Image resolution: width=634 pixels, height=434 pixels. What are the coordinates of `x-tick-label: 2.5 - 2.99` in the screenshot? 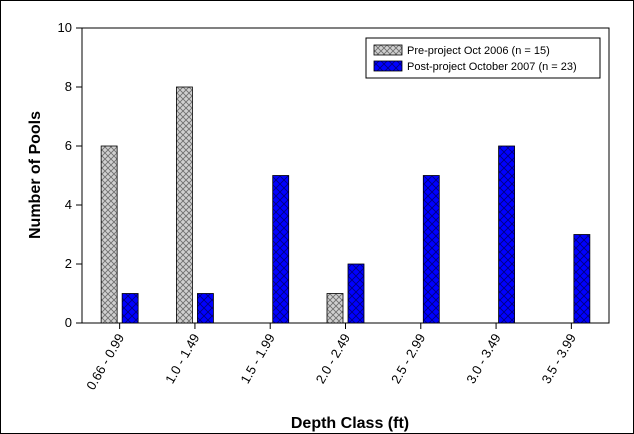 It's located at (408, 358).